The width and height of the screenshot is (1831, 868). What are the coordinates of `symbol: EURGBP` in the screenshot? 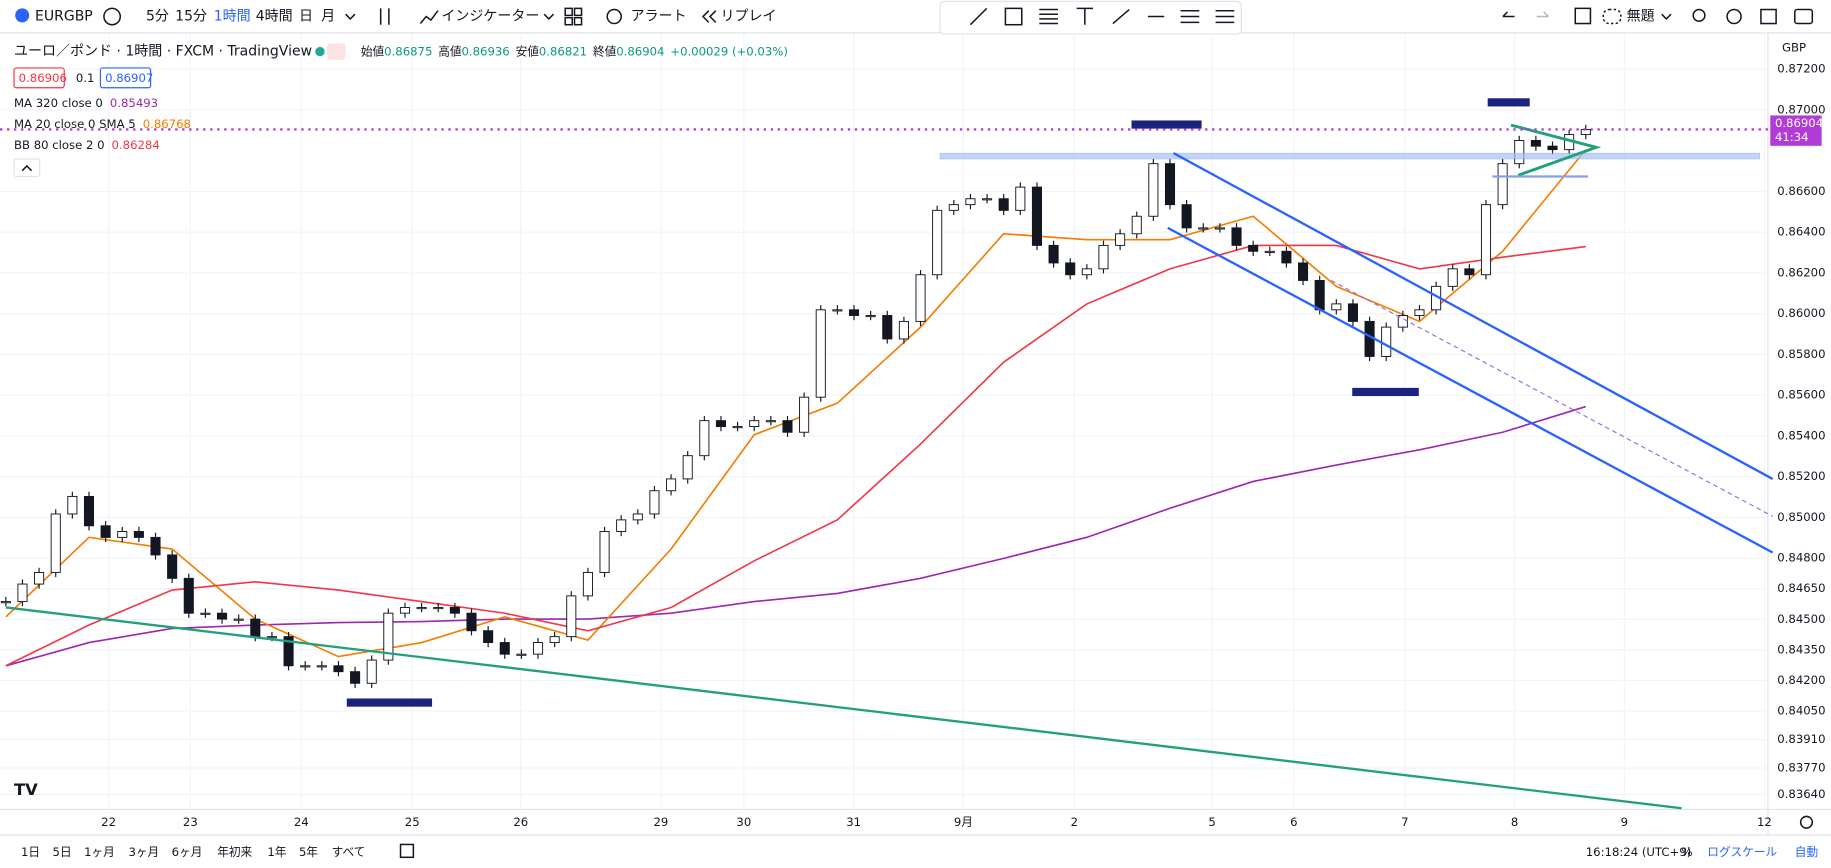 It's located at (64, 17).